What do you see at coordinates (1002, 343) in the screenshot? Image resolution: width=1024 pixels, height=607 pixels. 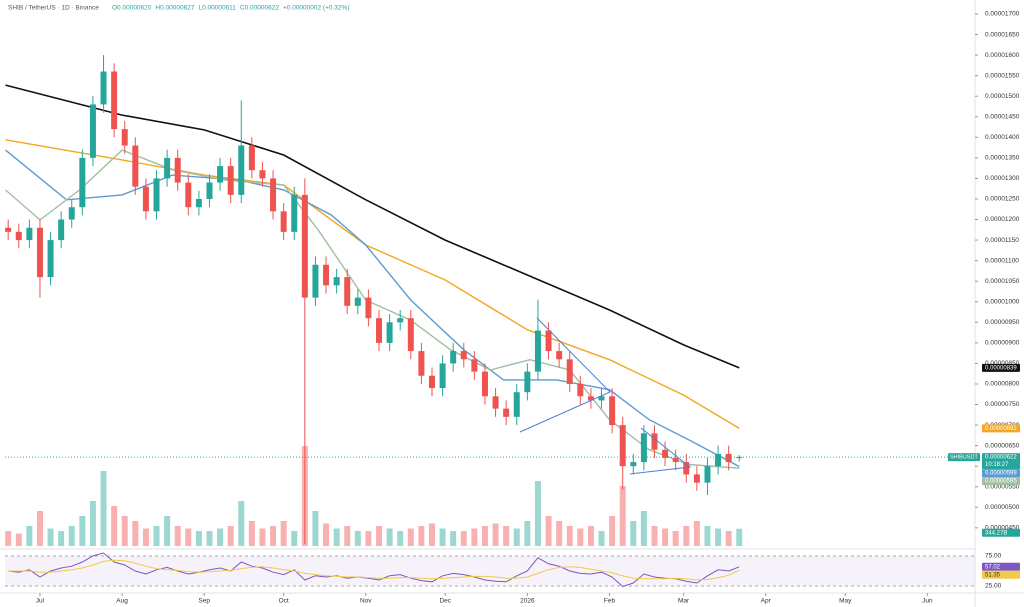 I see `y-tick-label: 0.00000900` at bounding box center [1002, 343].